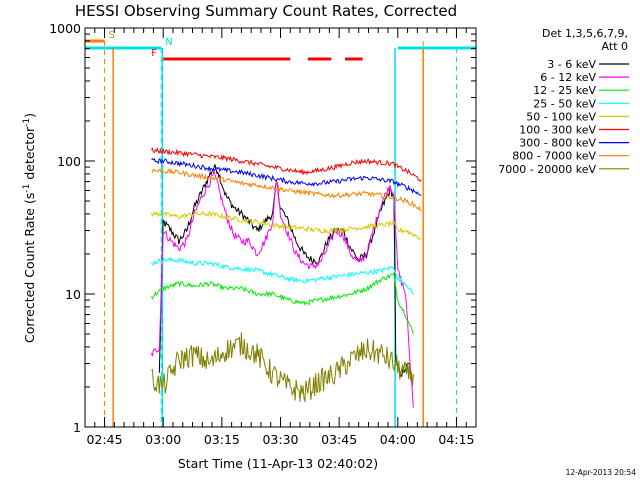 The image size is (640, 480). Describe the element at coordinates (280, 439) in the screenshot. I see `x-tick-label: 03:30` at that location.